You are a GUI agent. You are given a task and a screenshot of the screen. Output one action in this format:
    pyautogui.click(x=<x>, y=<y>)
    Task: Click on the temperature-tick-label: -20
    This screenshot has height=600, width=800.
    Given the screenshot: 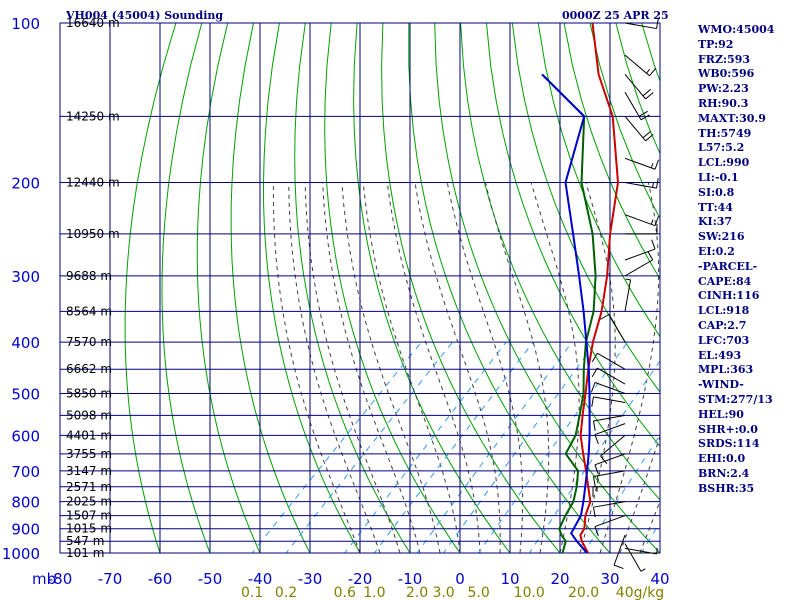 What is the action you would take?
    pyautogui.click(x=360, y=579)
    